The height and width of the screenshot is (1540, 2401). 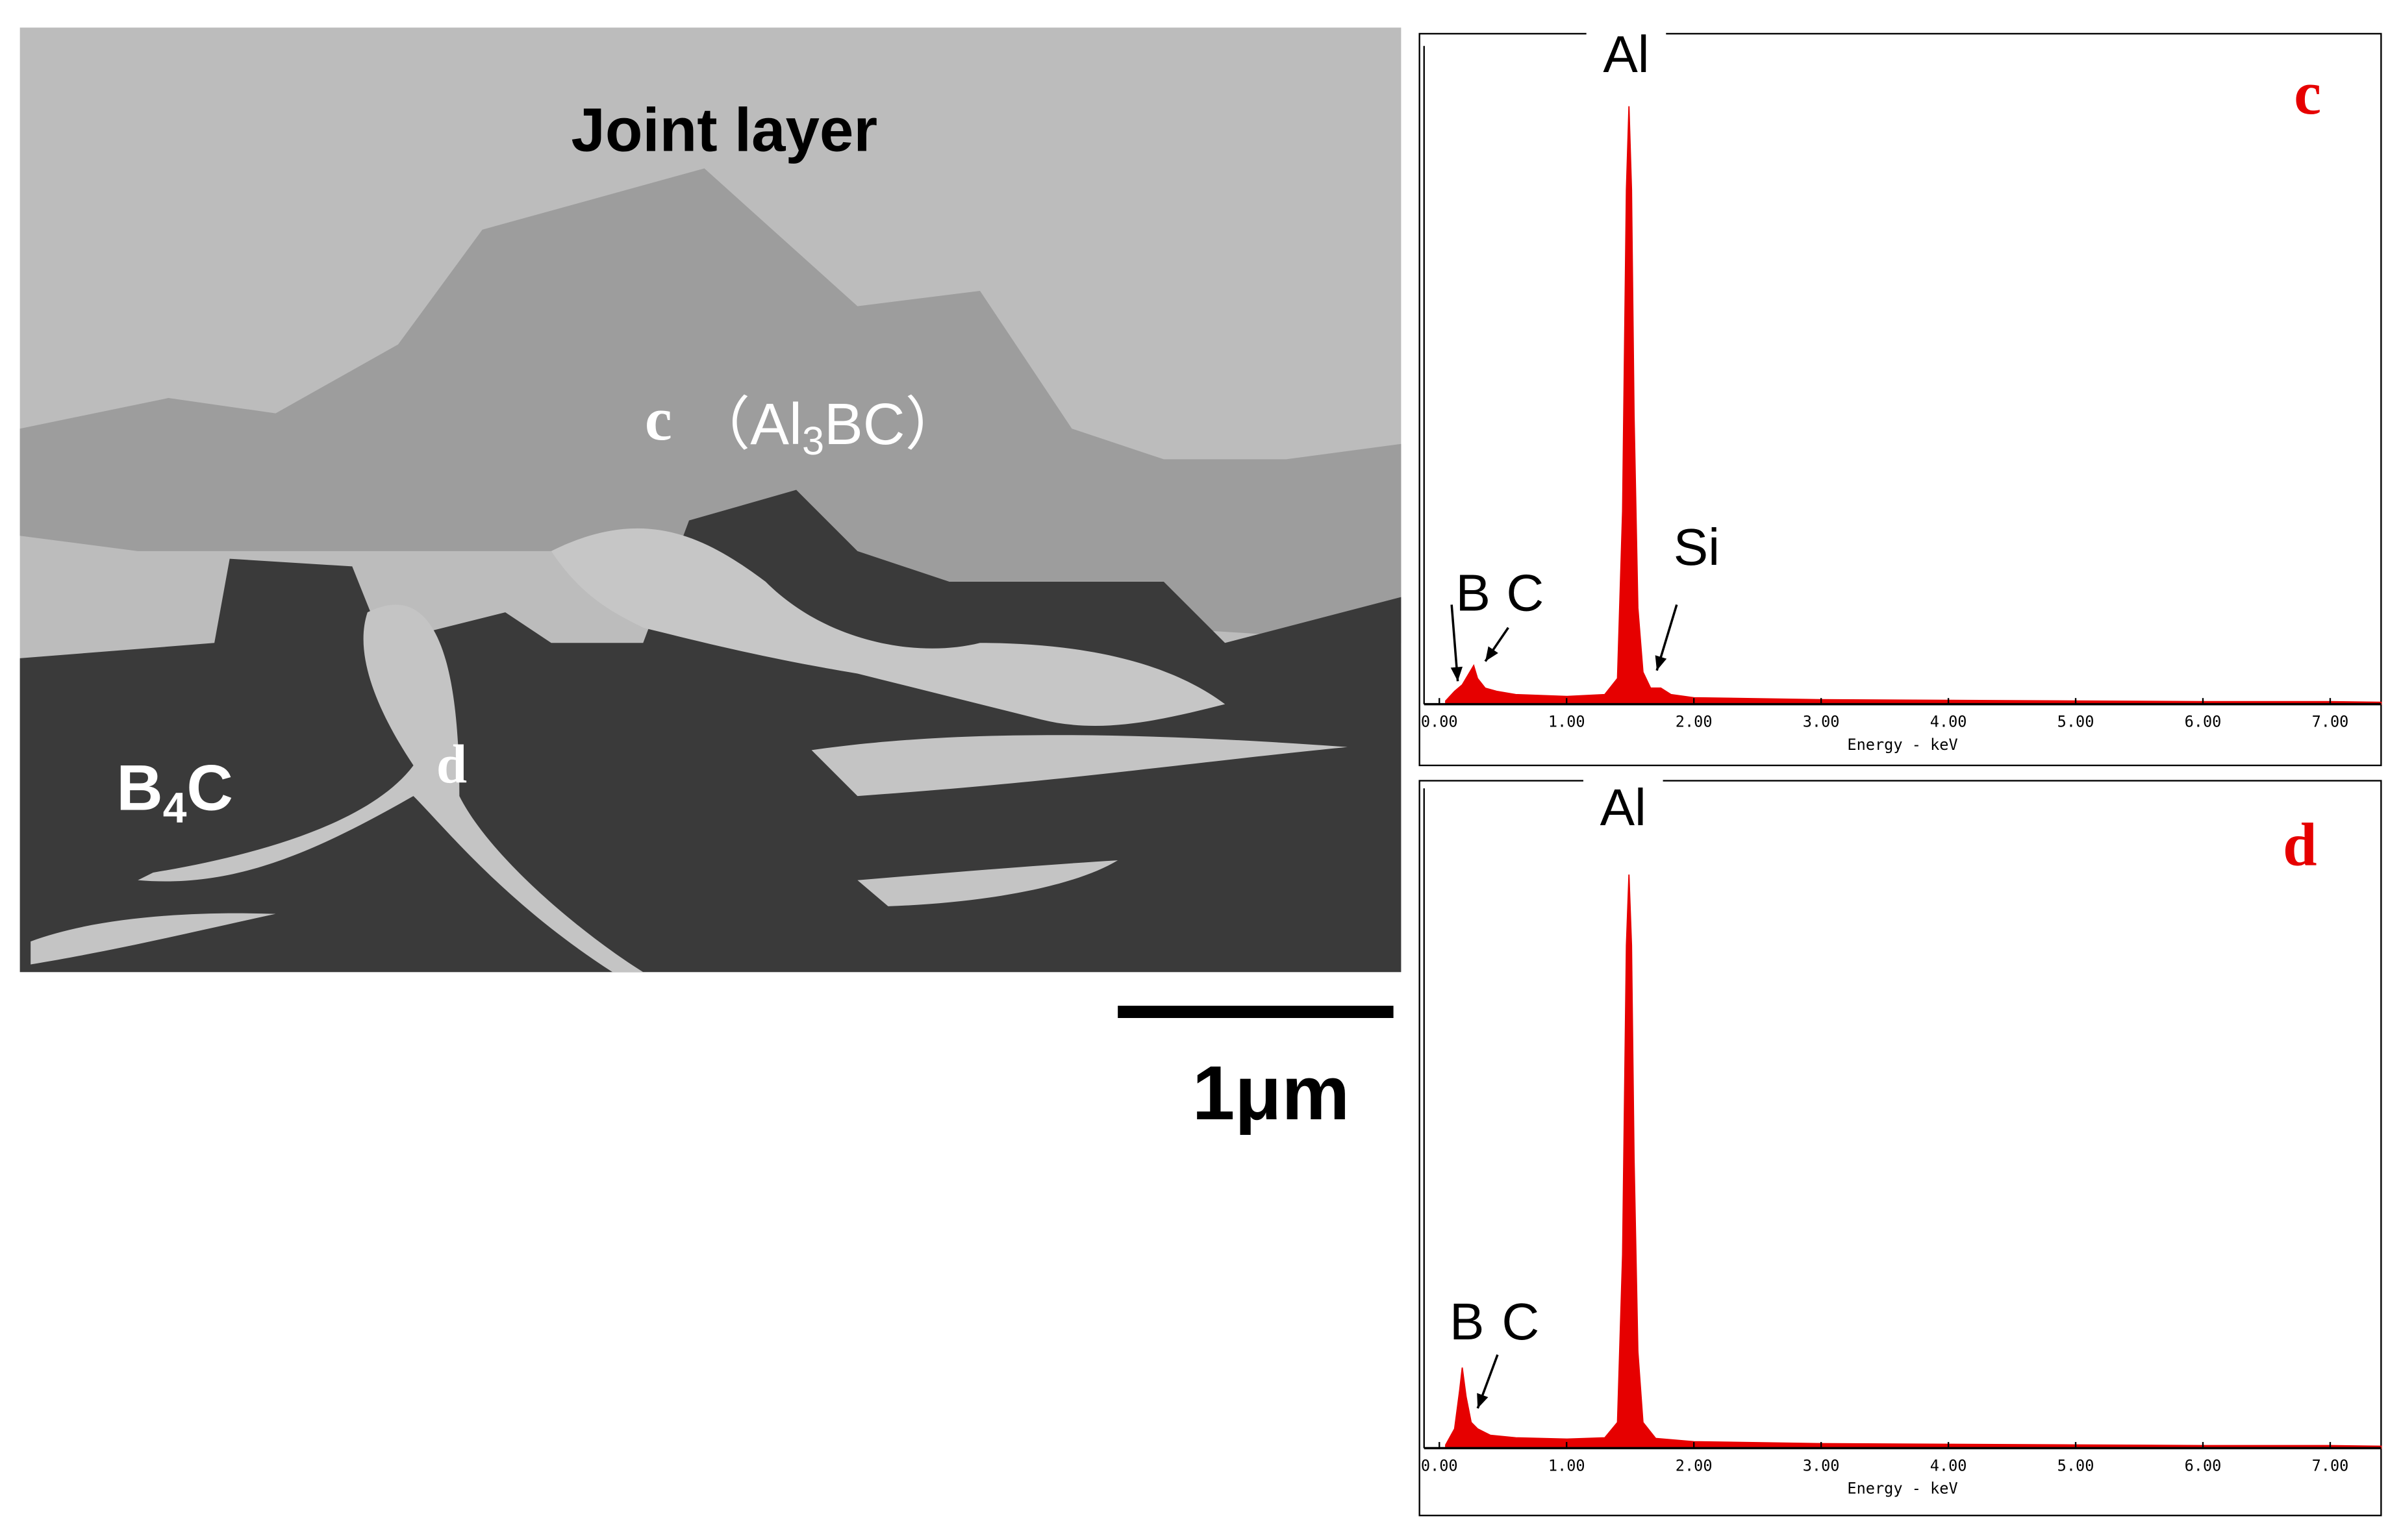 What do you see at coordinates (724, 129) in the screenshot?
I see `sem-title: Joint layer` at bounding box center [724, 129].